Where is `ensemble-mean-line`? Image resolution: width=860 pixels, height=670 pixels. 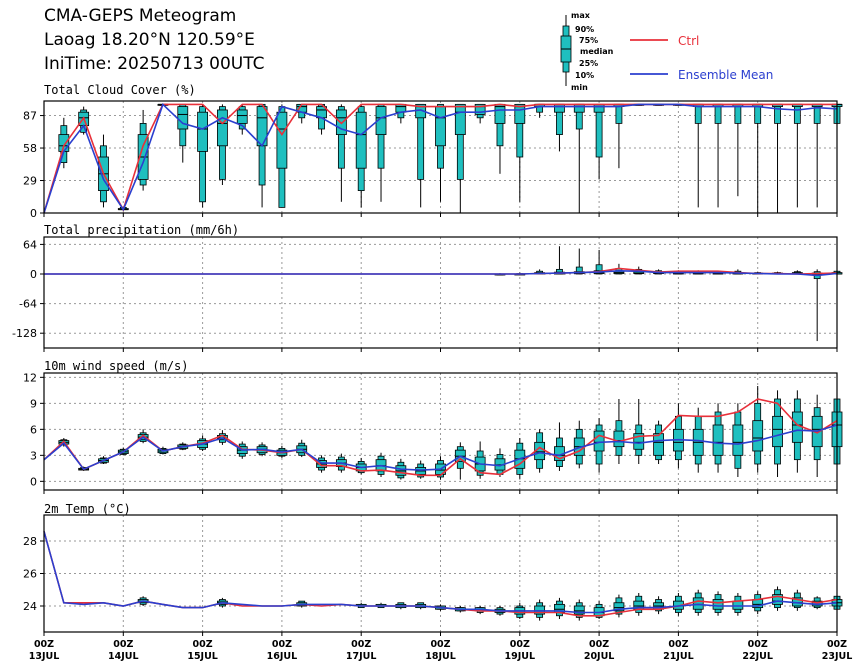
ensemble-mean-line is located at coordinates (441, 273).